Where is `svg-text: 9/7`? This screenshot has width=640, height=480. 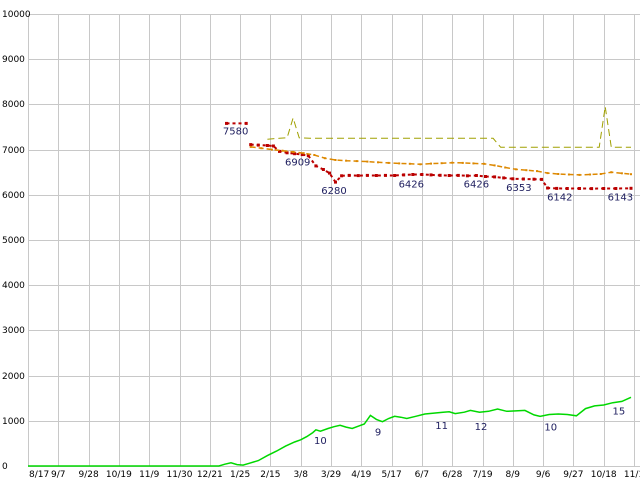
svg-text: 9/7 is located at coordinates (58, 475).